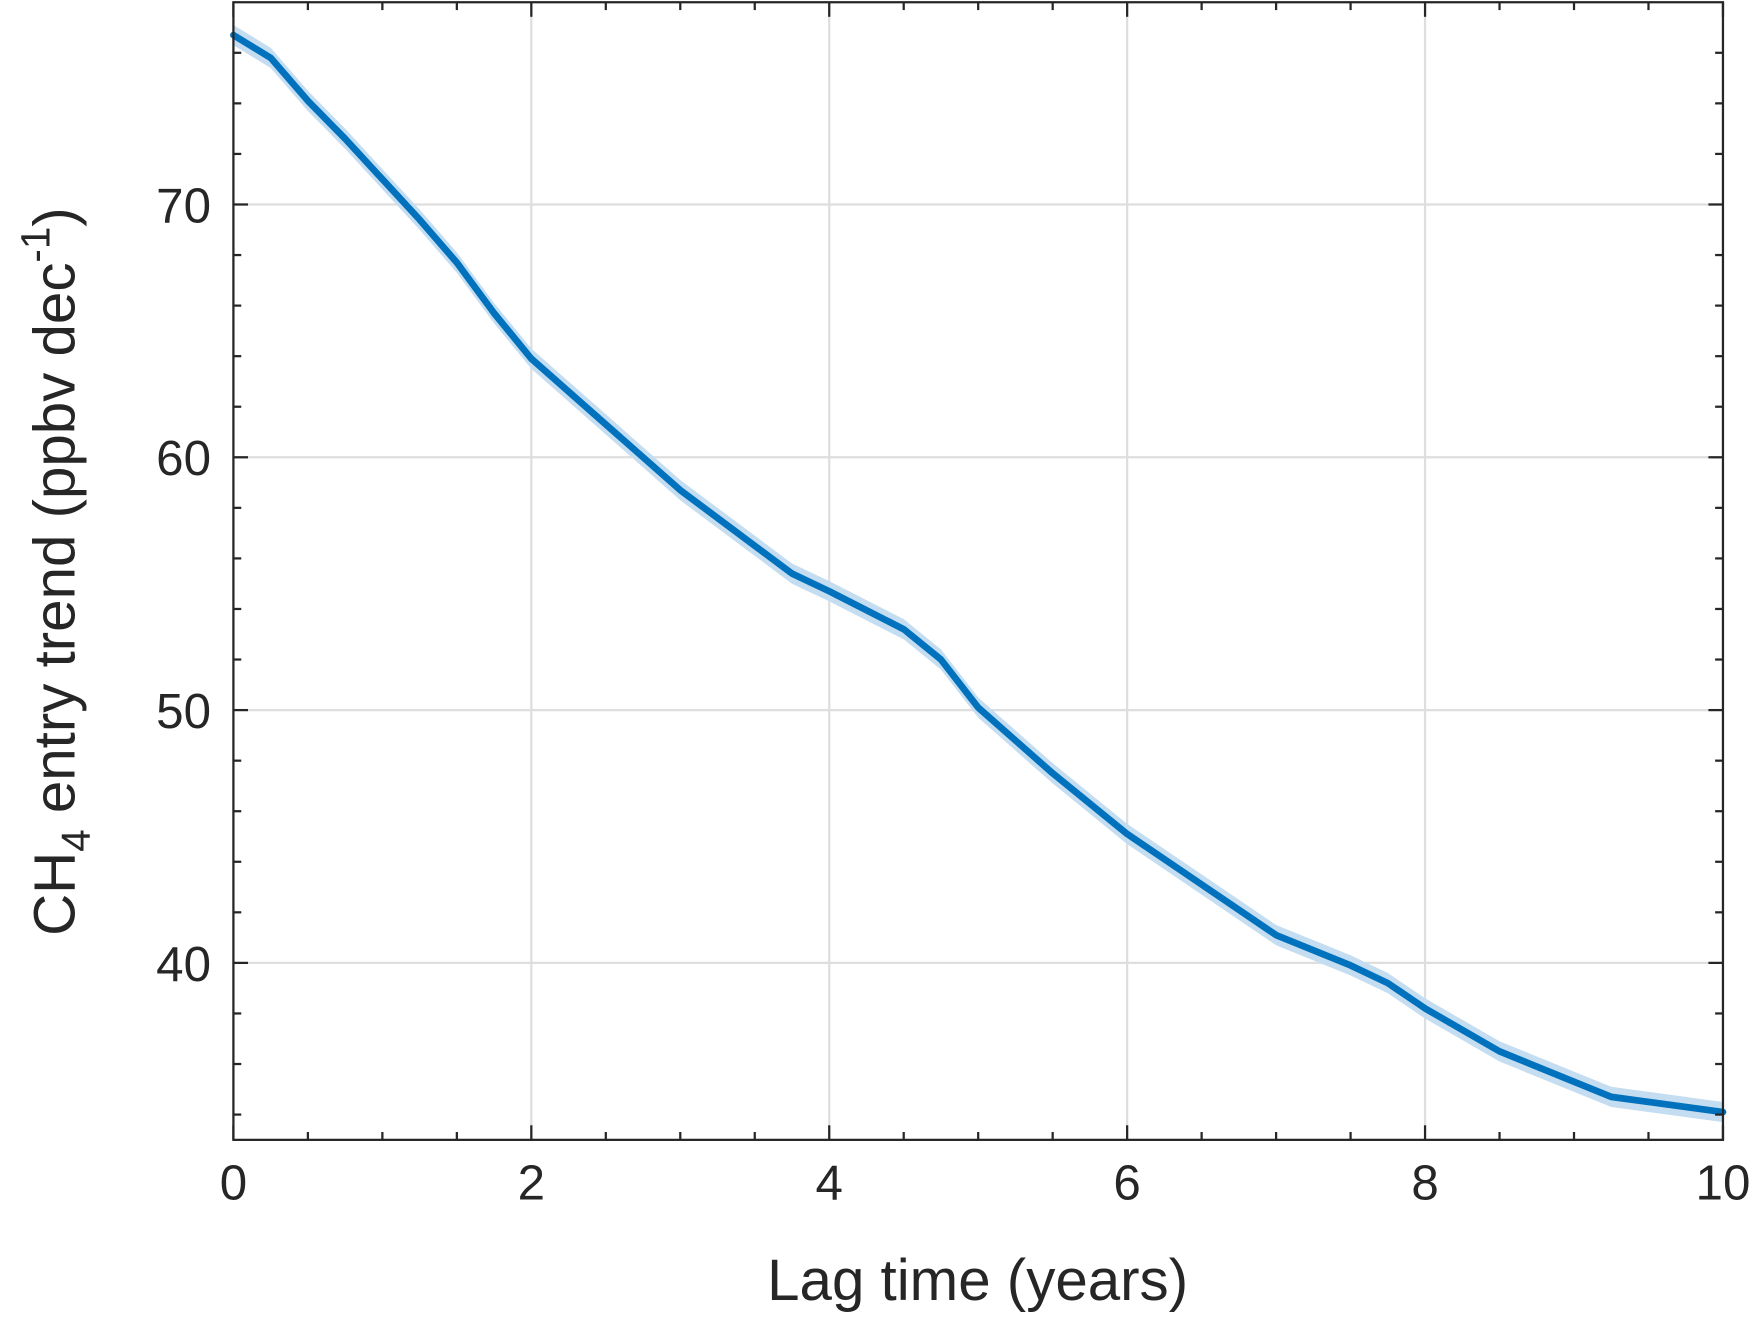 This screenshot has height=1336, width=1758. What do you see at coordinates (1126, 1182) in the screenshot?
I see `x-tick-label: 6` at bounding box center [1126, 1182].